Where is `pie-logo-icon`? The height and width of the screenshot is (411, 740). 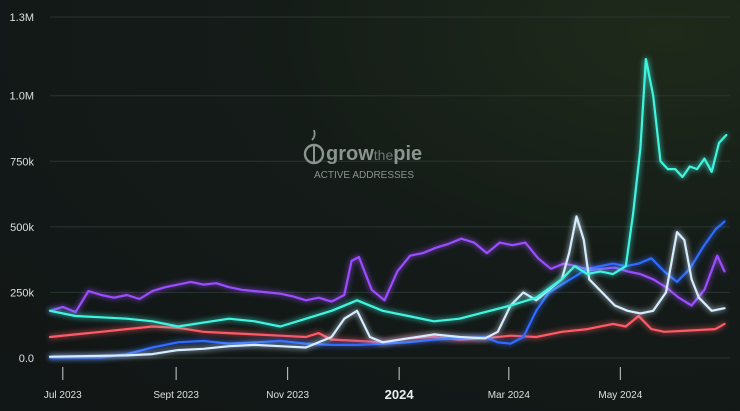
pie-logo-icon is located at coordinates (314, 147).